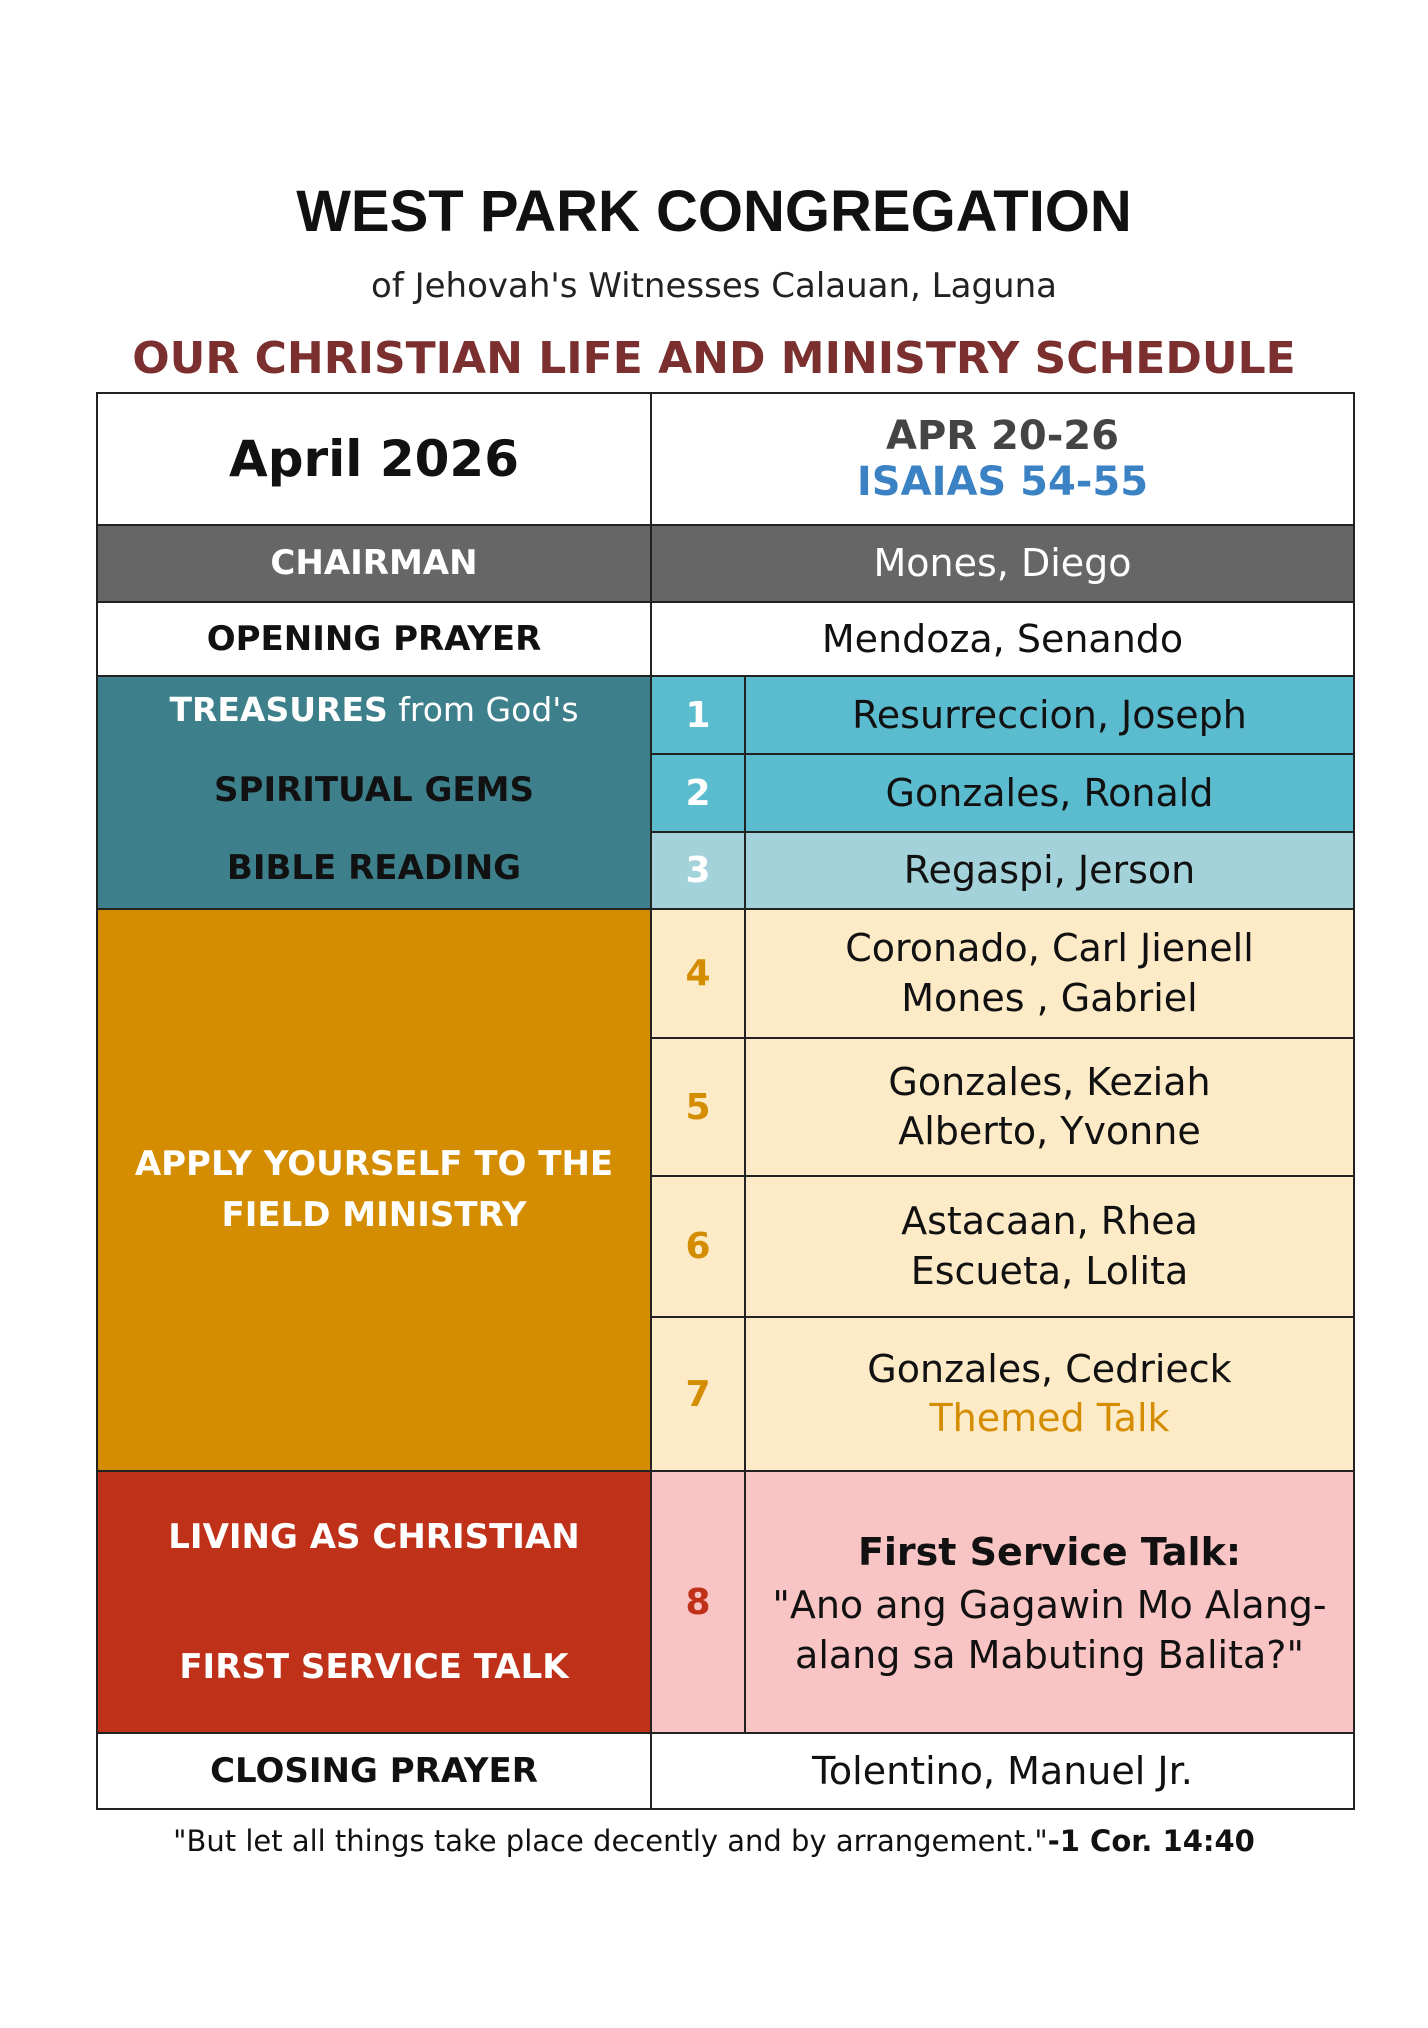 This screenshot has height=2028, width=1428. What do you see at coordinates (1049, 1270) in the screenshot?
I see `part-name: Escueta, Lolita` at bounding box center [1049, 1270].